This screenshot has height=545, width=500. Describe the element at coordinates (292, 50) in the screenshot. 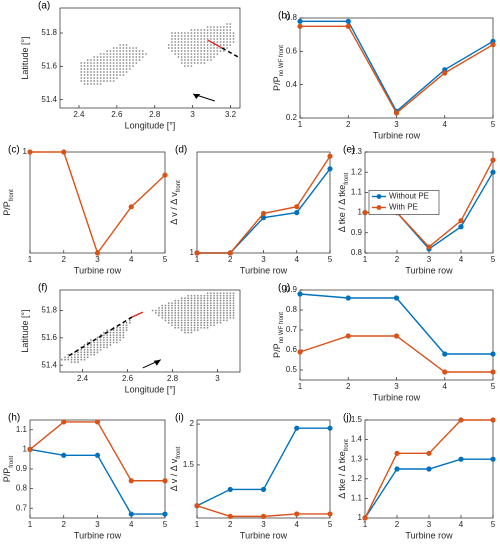

I see `y-tick-label: 0.6` at that location.